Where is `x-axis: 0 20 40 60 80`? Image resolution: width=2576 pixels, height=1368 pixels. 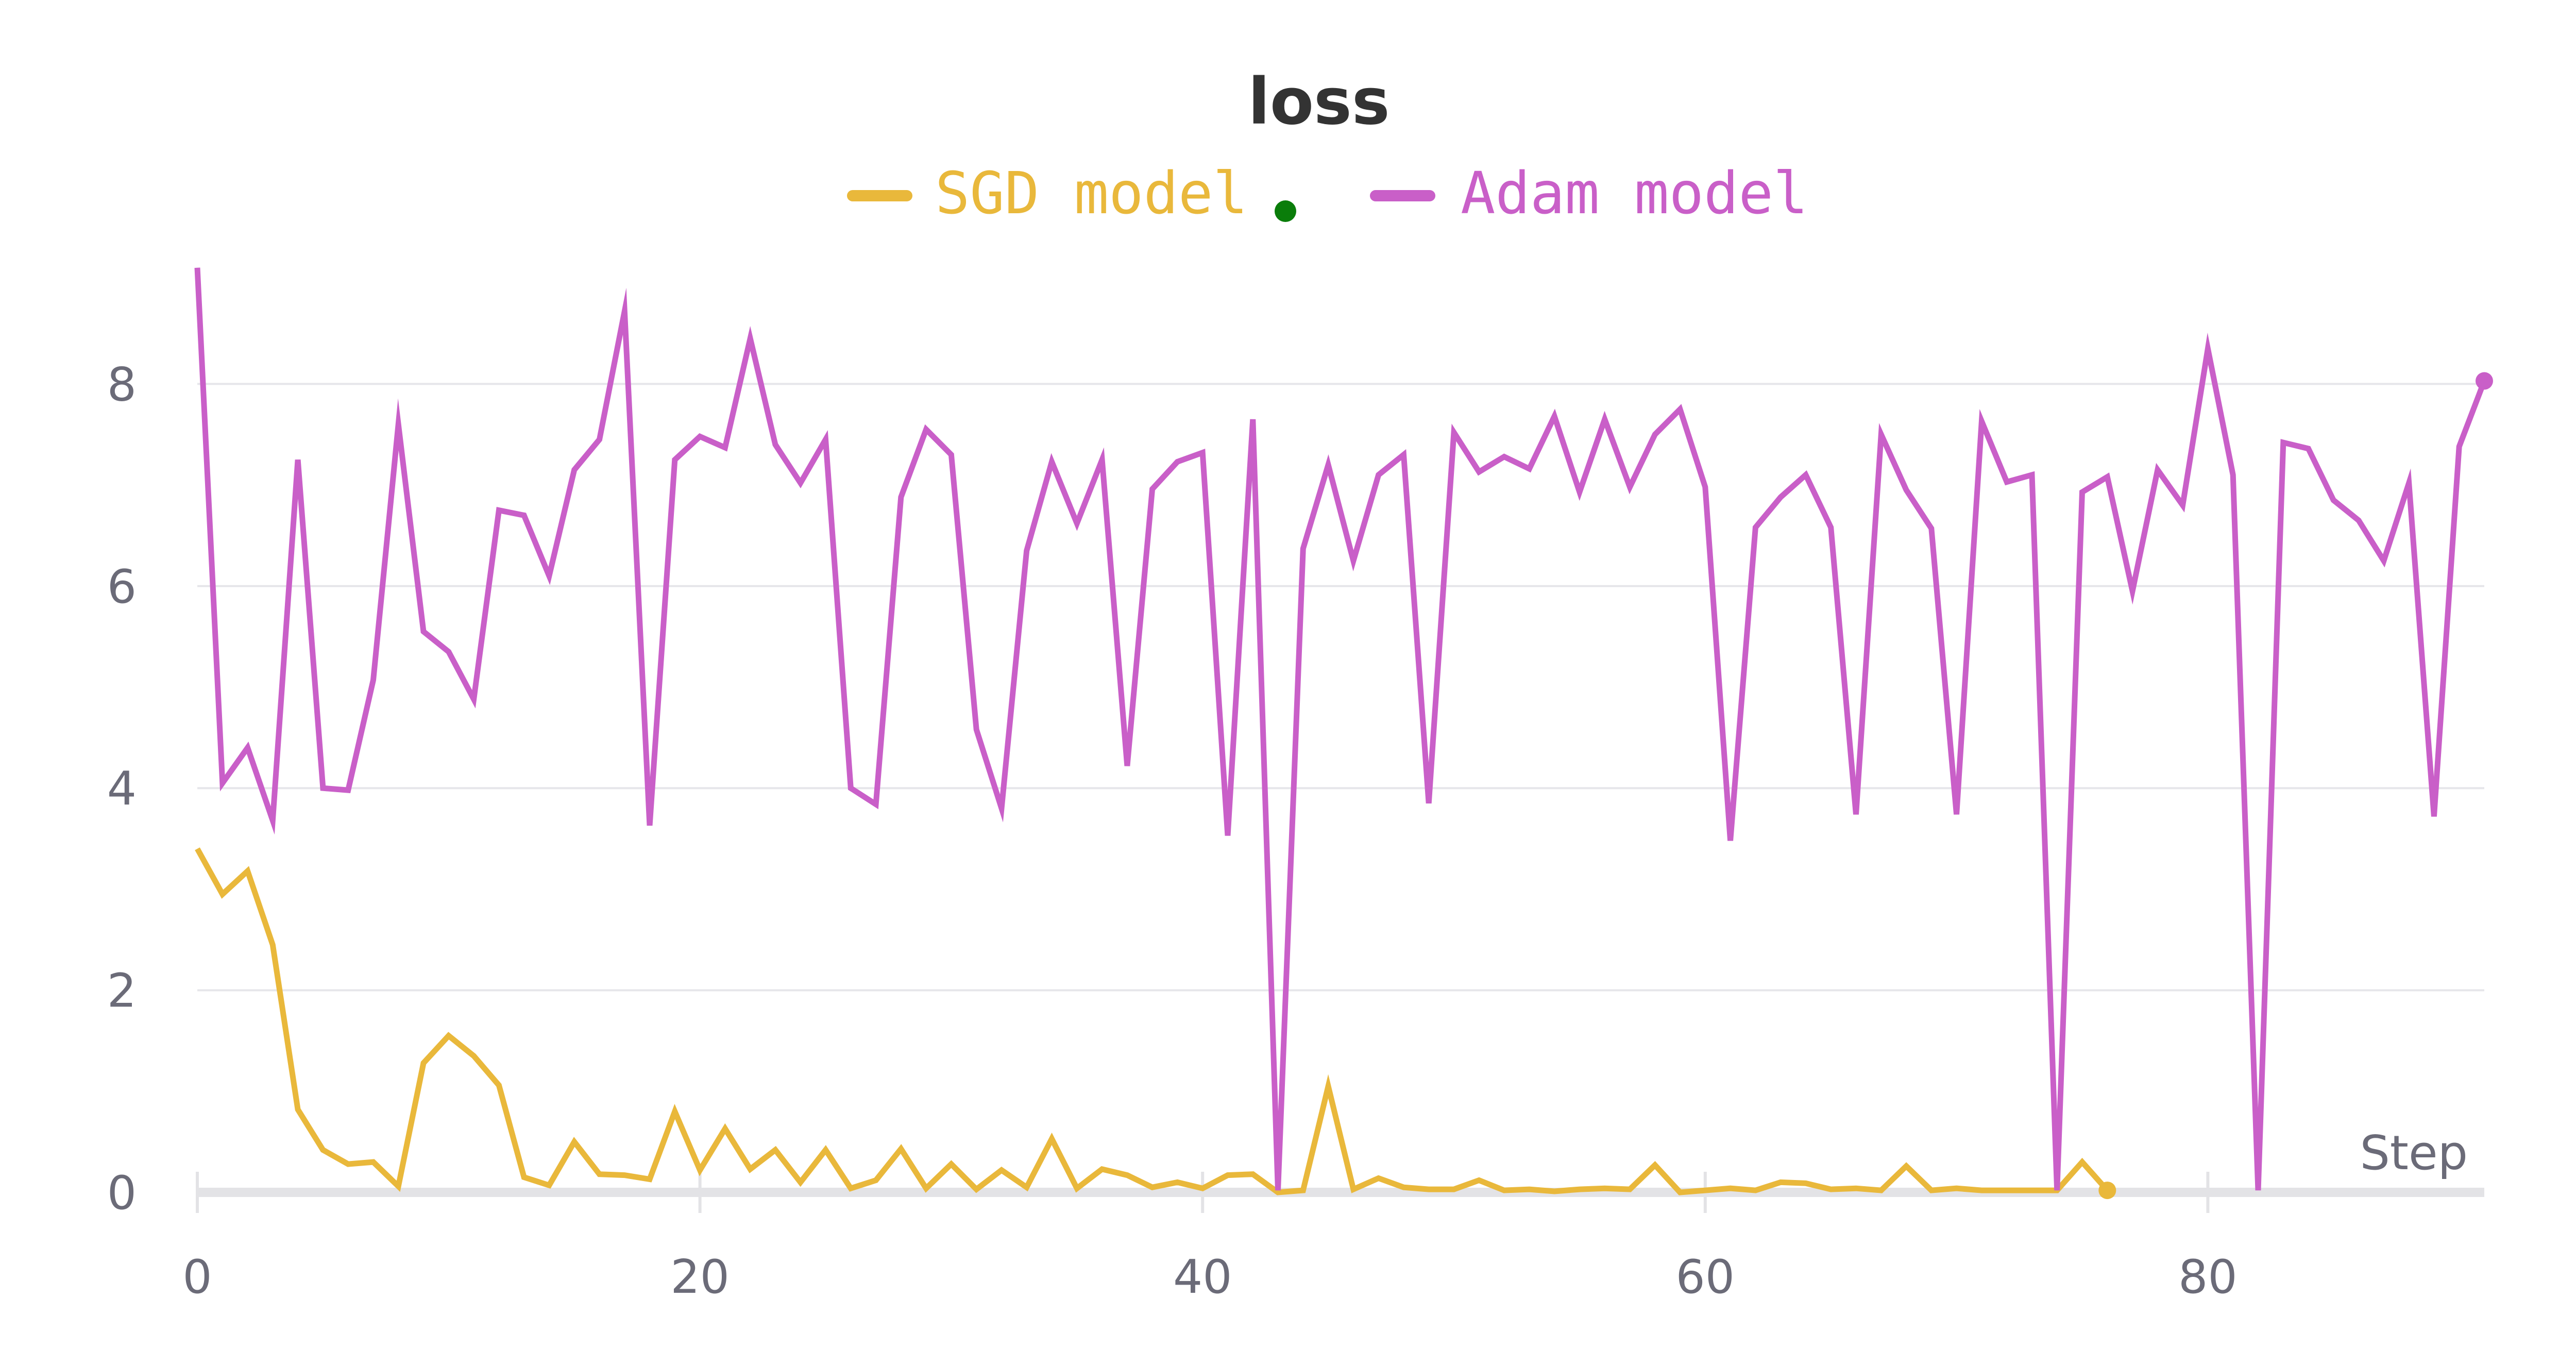 x-axis: 0 20 40 60 80 is located at coordinates (1333, 1238).